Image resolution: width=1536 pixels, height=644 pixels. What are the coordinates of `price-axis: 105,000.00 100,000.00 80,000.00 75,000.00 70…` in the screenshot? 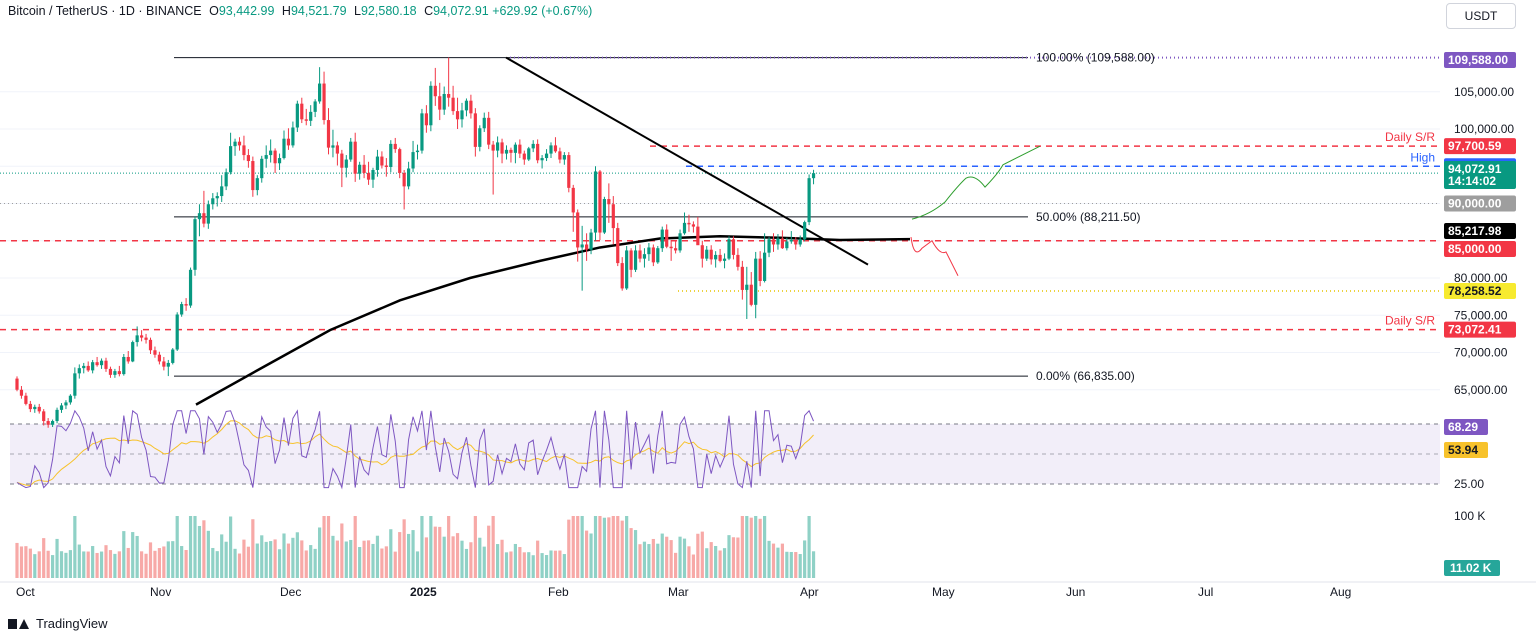 It's located at (1480, 314).